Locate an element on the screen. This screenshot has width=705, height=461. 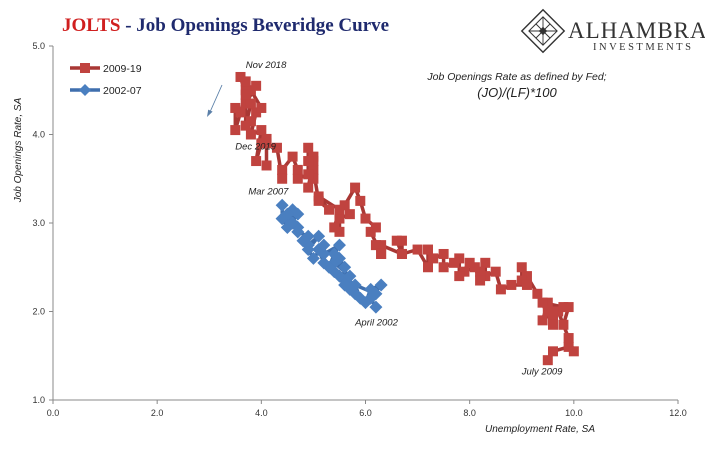
chart-title: JOLTS - Job Openings Beveridge Curve is located at coordinates (225, 25).